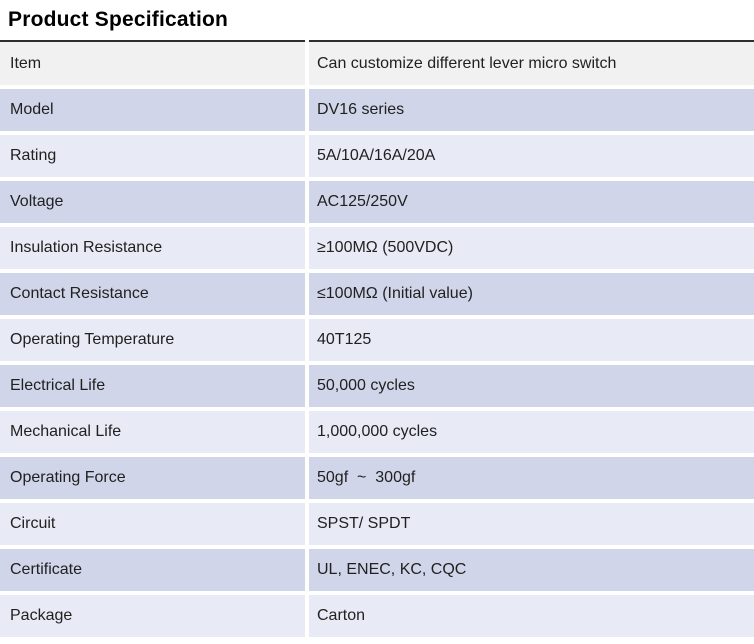  Describe the element at coordinates (531, 340) in the screenshot. I see `spec-row-value: 40T125` at that location.